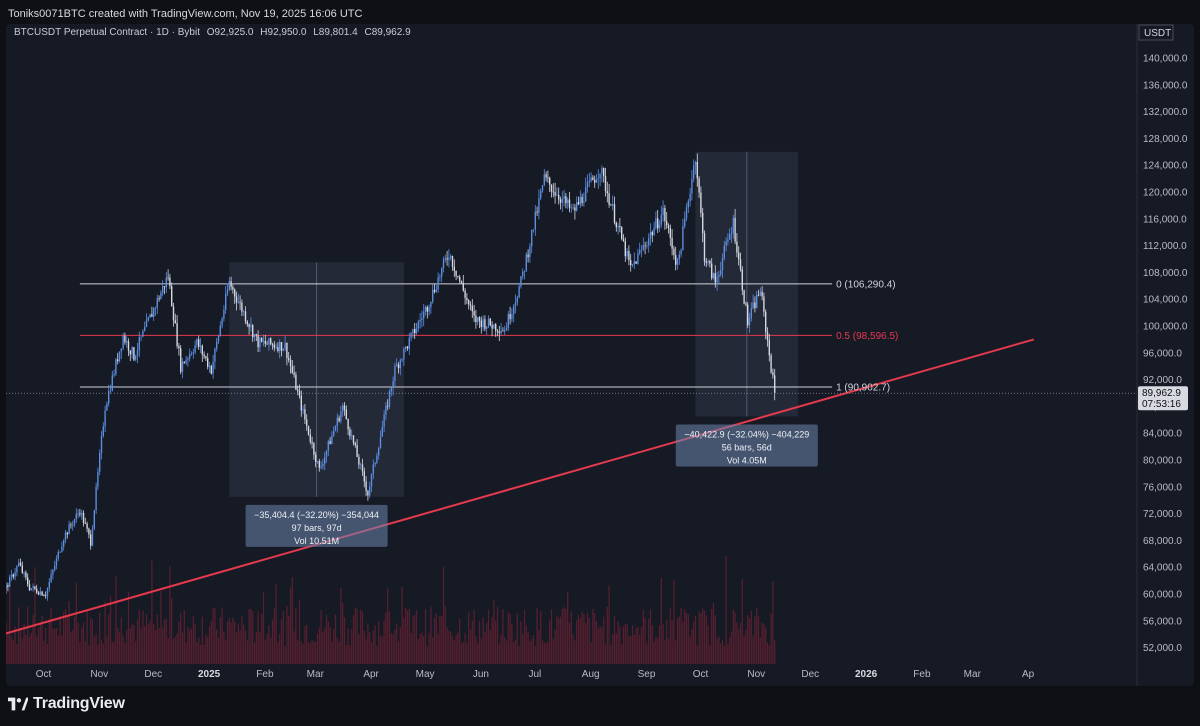 The width and height of the screenshot is (1200, 726). What do you see at coordinates (316, 515) in the screenshot?
I see `measure-tooltip-line: −35,404.4 (−32.20%) −354,044` at bounding box center [316, 515].